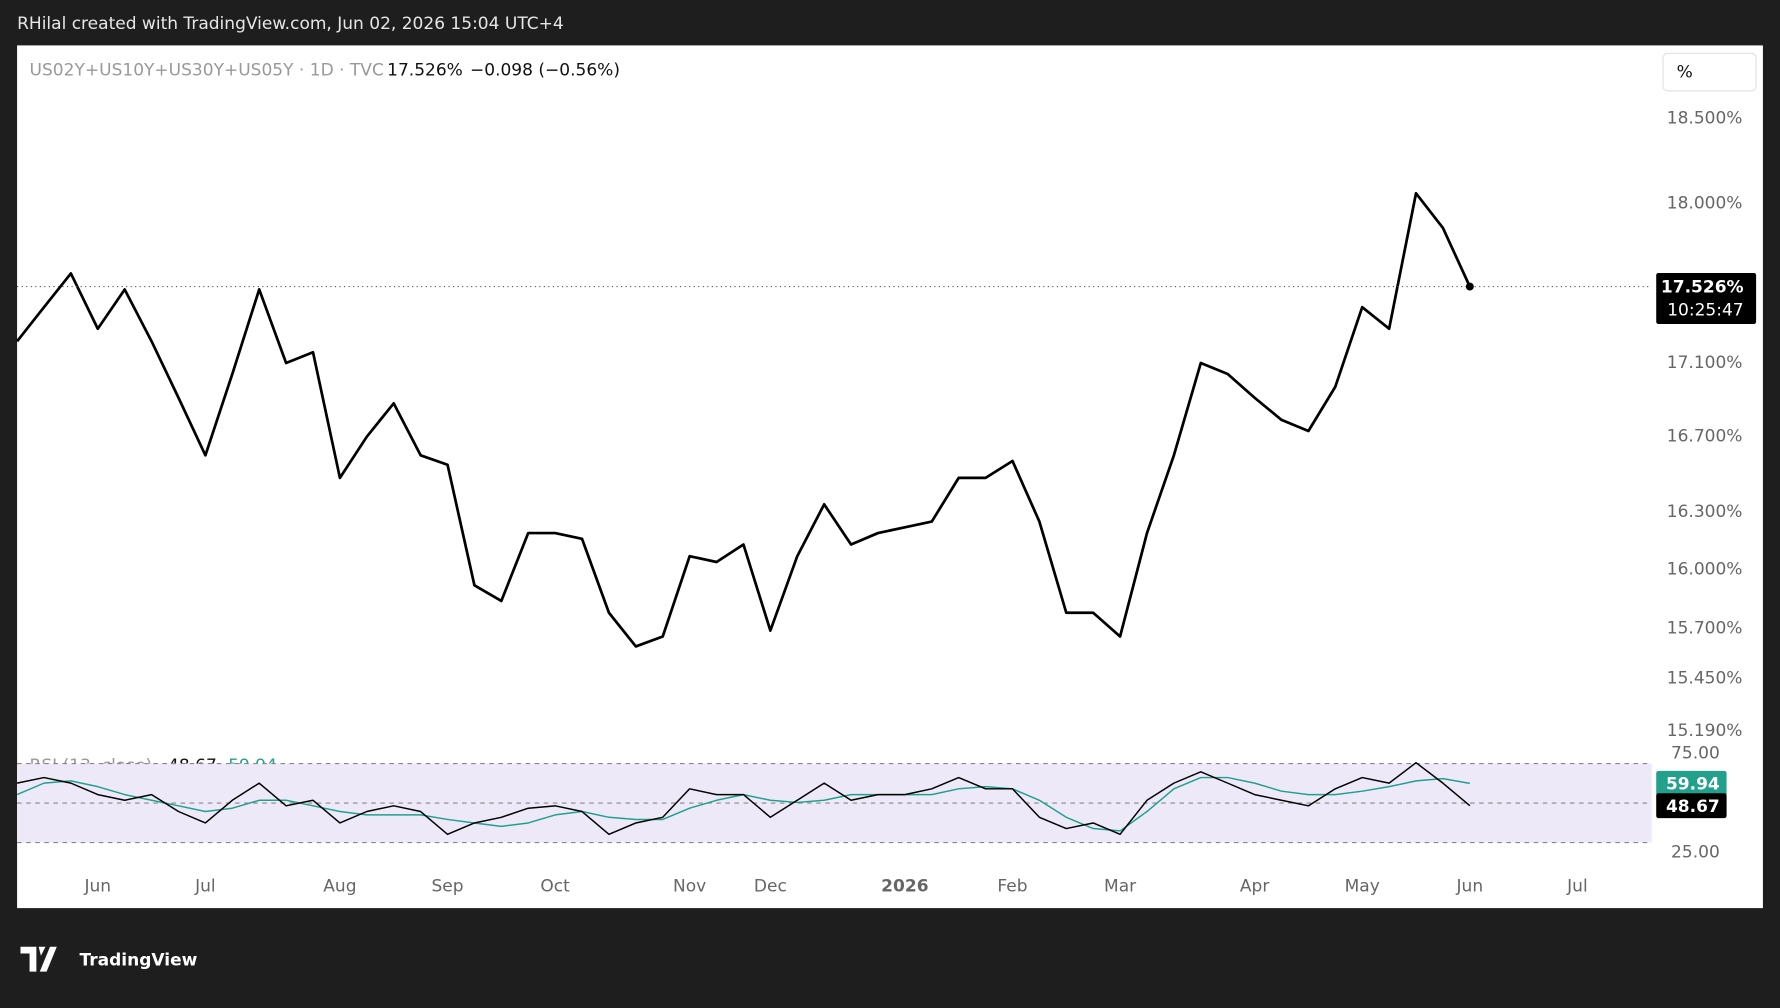 The width and height of the screenshot is (1780, 1008). What do you see at coordinates (1702, 288) in the screenshot?
I see `price-badge-value: 17.526%` at bounding box center [1702, 288].